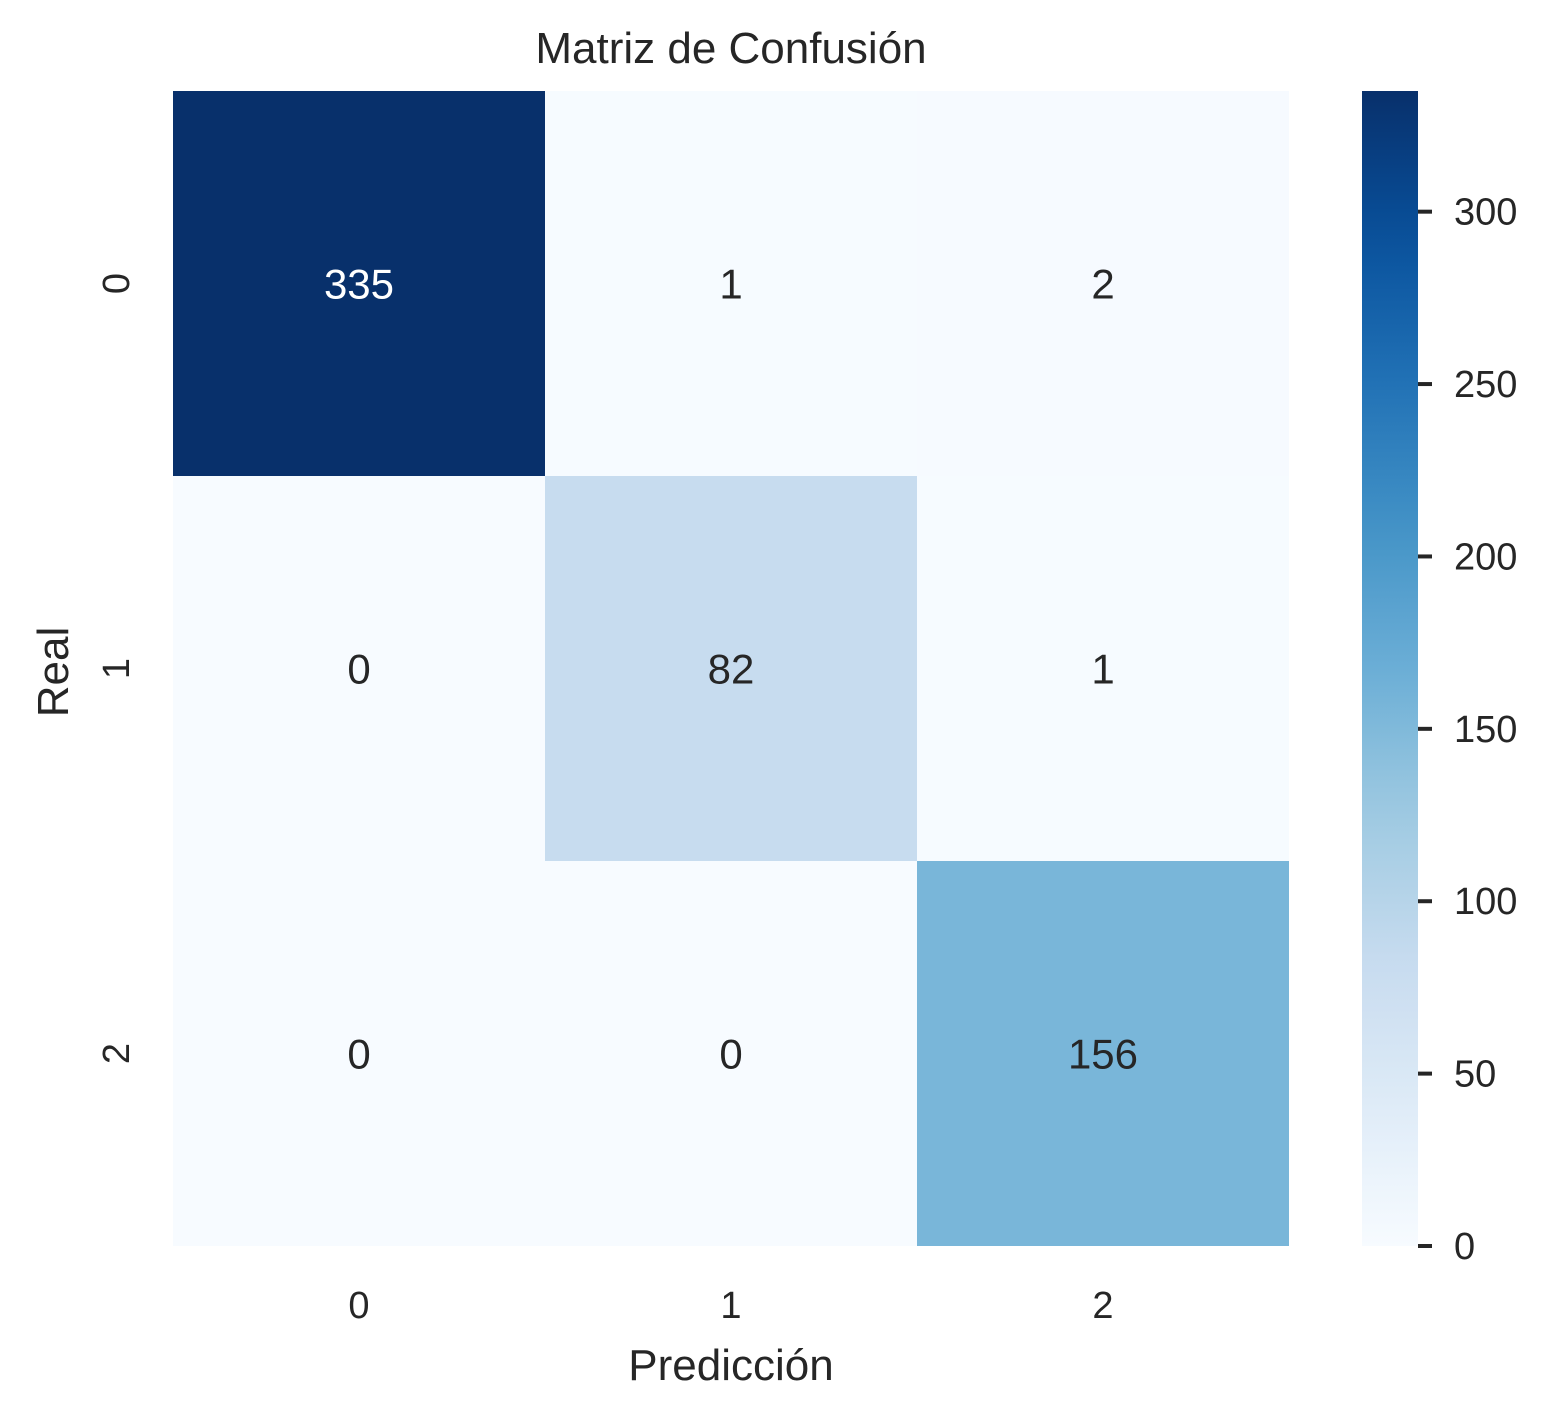 The image size is (1562, 1419). What do you see at coordinates (358, 1306) in the screenshot?
I see `x-tick-label-0: 0` at bounding box center [358, 1306].